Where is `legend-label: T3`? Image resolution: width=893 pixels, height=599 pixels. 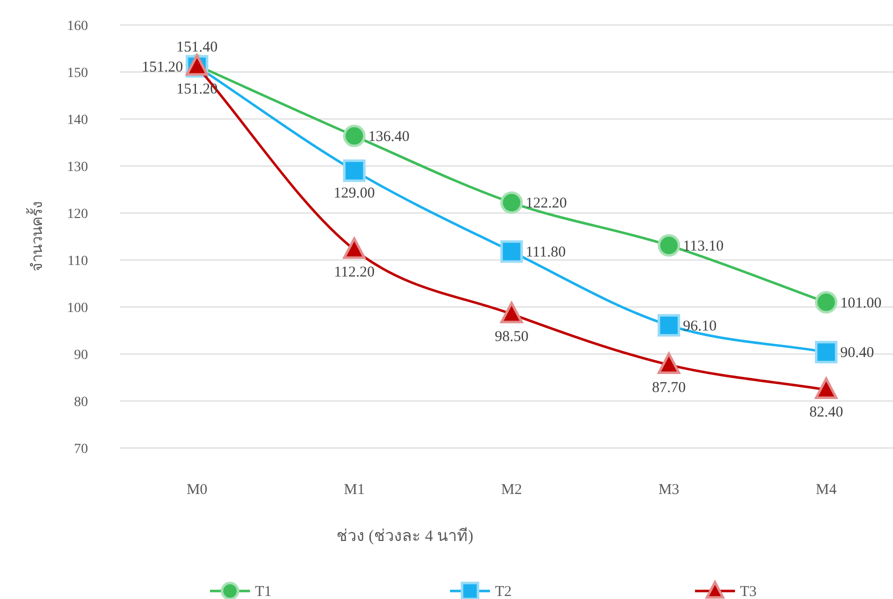
legend-label: T3 is located at coordinates (748, 591).